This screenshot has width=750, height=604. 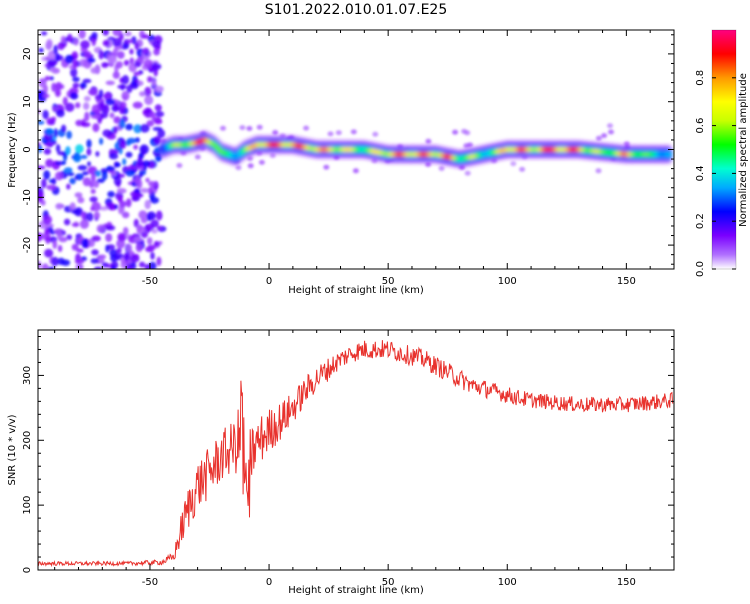 What do you see at coordinates (356, 10) in the screenshot?
I see `figure-title: S101.2022.010.01.07.E25` at bounding box center [356, 10].